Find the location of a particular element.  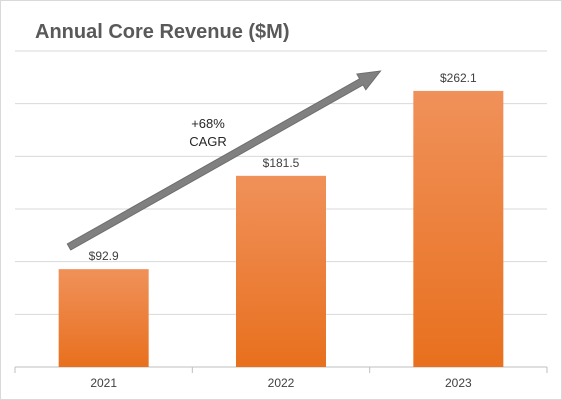

data-label-2023: $262.1 is located at coordinates (458, 78).